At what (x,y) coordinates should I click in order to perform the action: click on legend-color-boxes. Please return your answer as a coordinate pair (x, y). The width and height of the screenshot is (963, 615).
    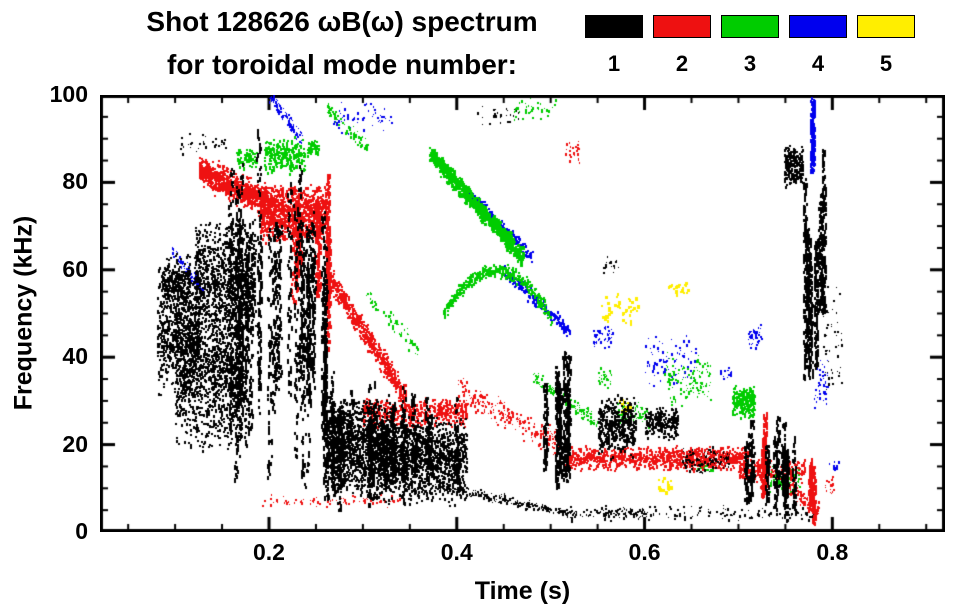
    Looking at the image, I should click on (750, 26).